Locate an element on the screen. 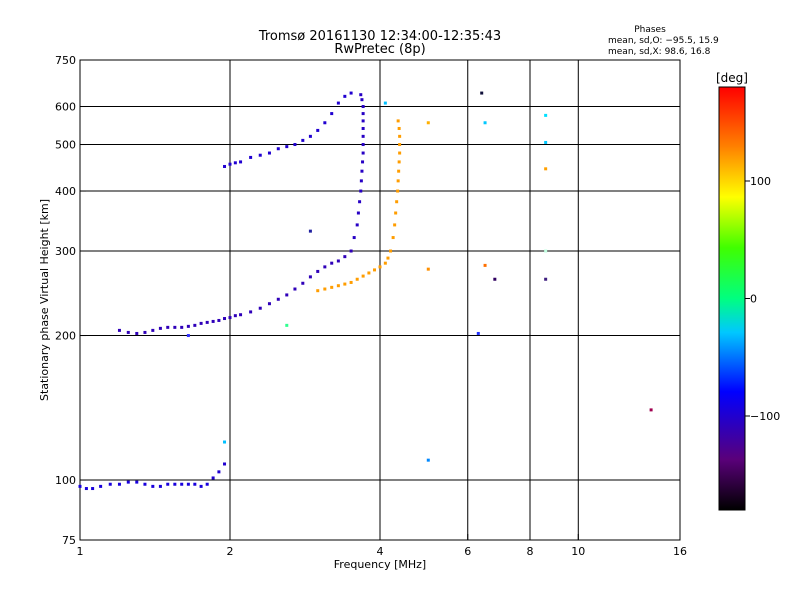 Image resolution: width=800 pixels, height=600 pixels. y-tick-label: 600 is located at coordinates (65, 107).